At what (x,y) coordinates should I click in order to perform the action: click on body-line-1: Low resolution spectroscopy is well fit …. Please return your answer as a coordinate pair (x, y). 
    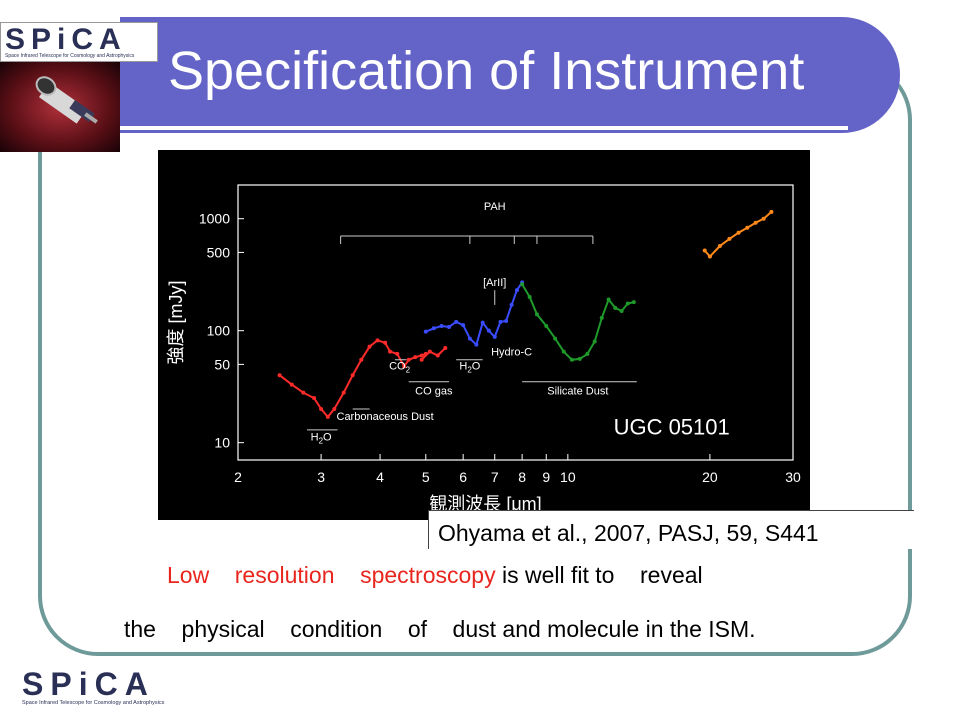
    Looking at the image, I should click on (435, 575).